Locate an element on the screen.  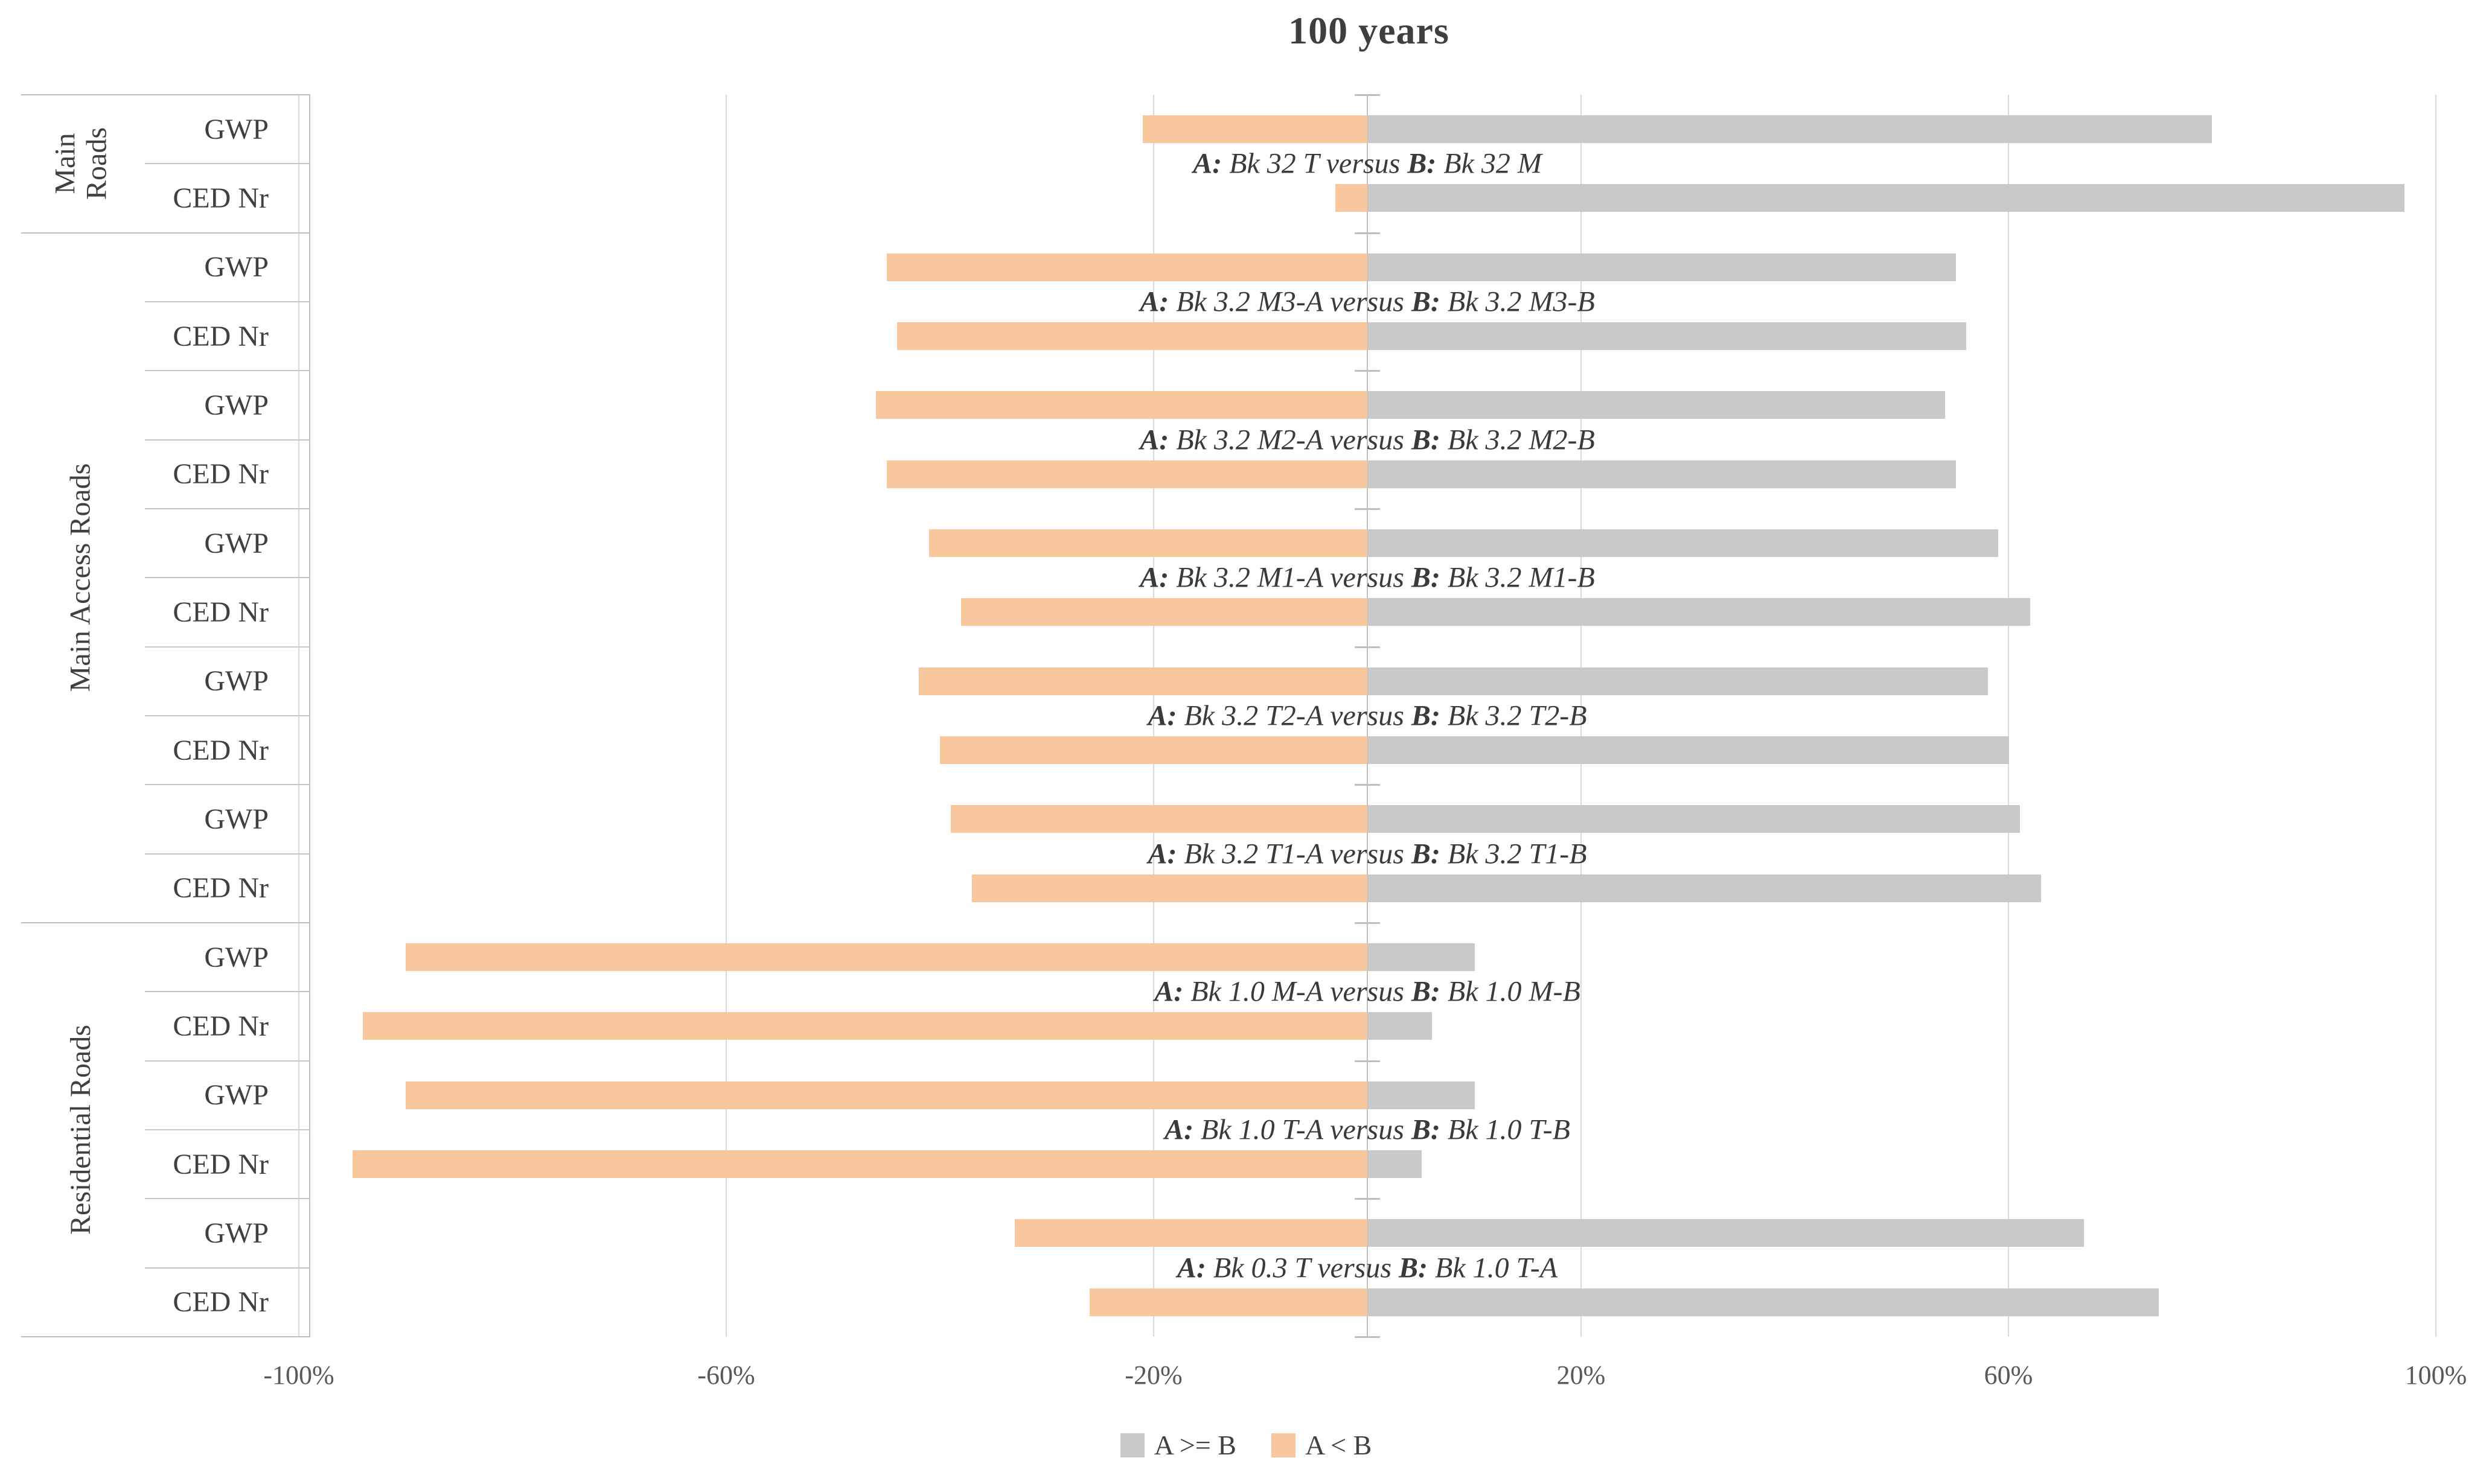
pair-annotation: A: Bk 0.3 T versus B: Bk 1.0 T-A is located at coordinates (1367, 1268).